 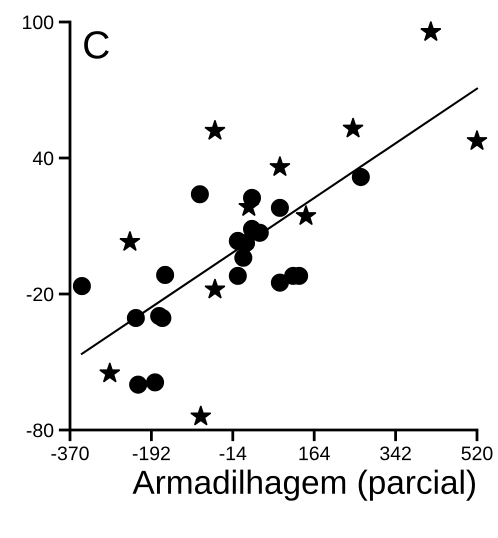 What do you see at coordinates (151, 453) in the screenshot?
I see `x-tick-label: -192` at bounding box center [151, 453].